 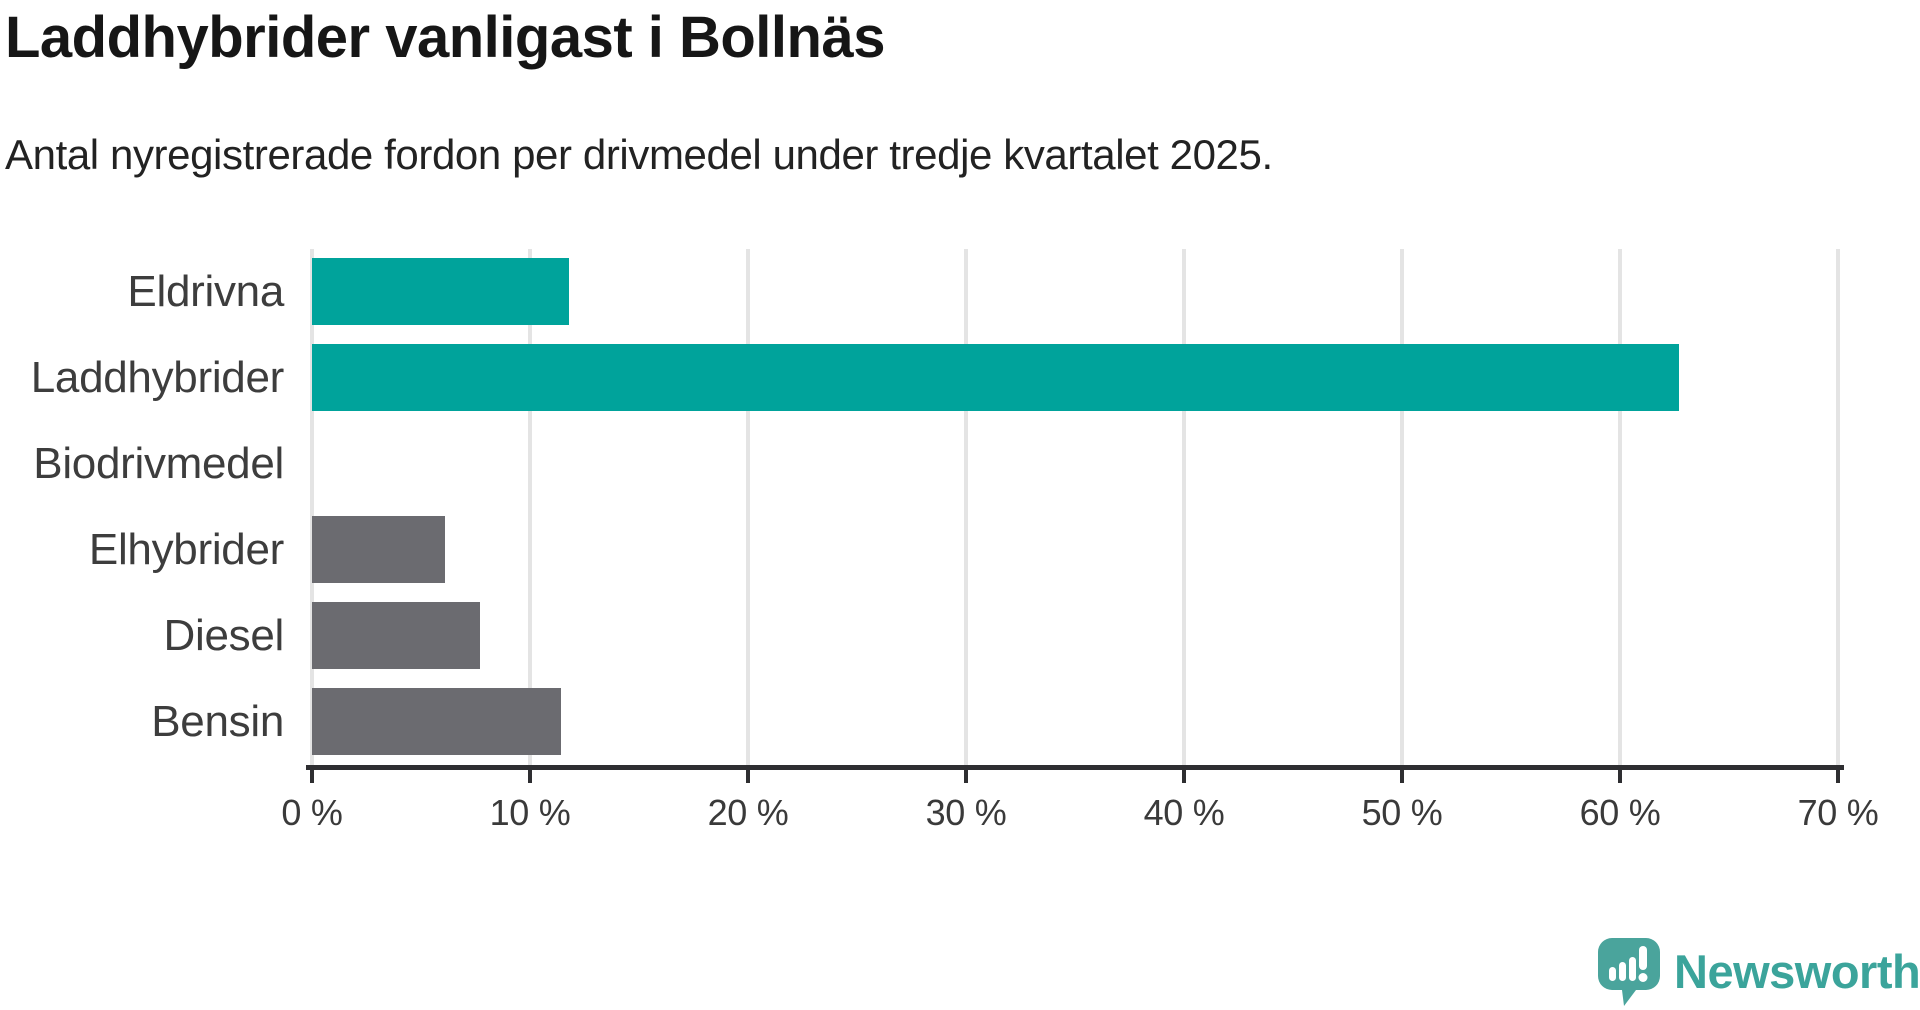 What do you see at coordinates (158, 463) in the screenshot?
I see `y-axis-label: Biodrivmedel` at bounding box center [158, 463].